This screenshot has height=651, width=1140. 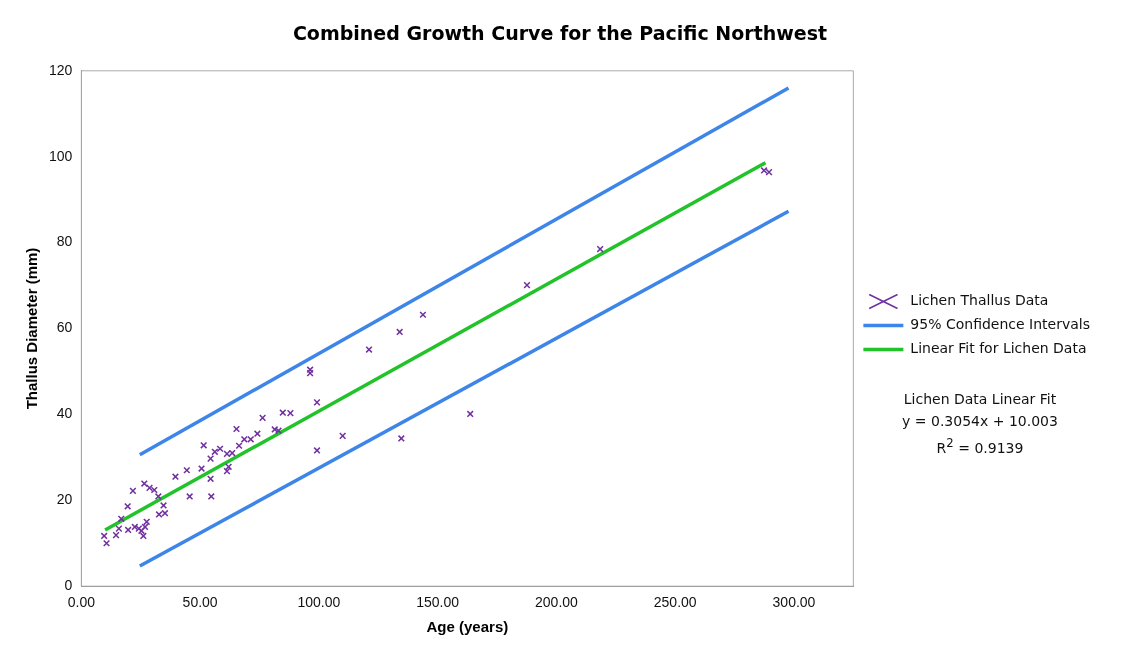 I want to click on x-tick-label: 150.00, so click(x=438, y=602).